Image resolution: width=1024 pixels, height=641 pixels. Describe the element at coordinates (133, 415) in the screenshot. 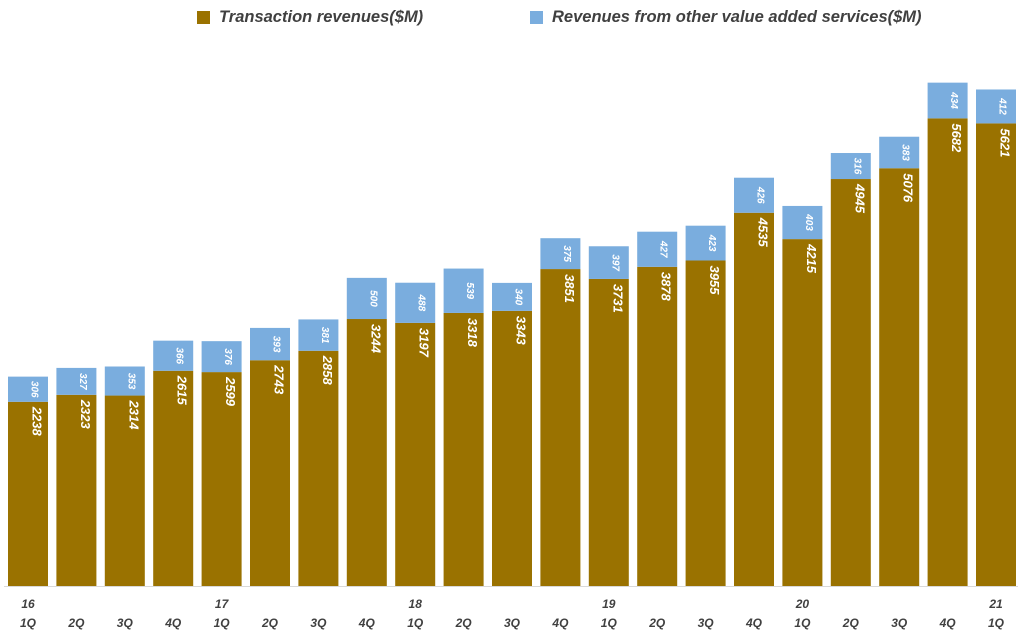

I see `data-label-transaction: 2314` at that location.